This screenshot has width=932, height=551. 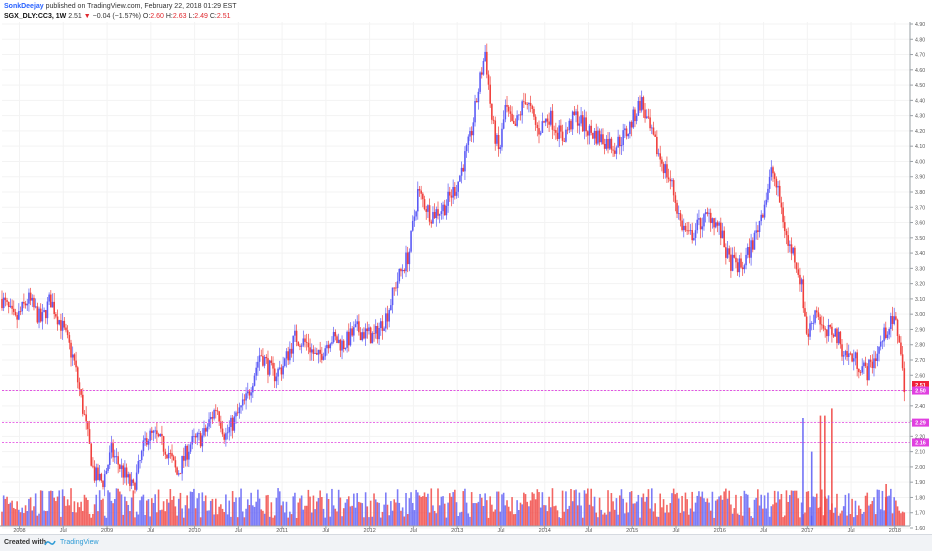 I want to click on price-tick-label: 3.80, so click(x=920, y=193).